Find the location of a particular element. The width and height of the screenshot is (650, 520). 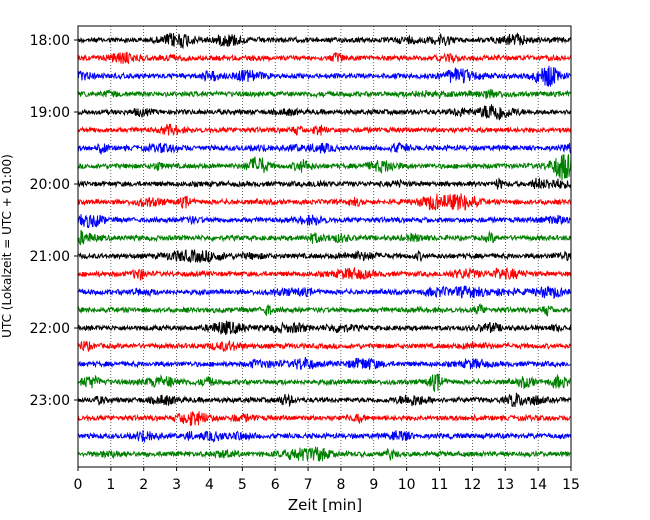

x-tick-label: 4 is located at coordinates (209, 485).